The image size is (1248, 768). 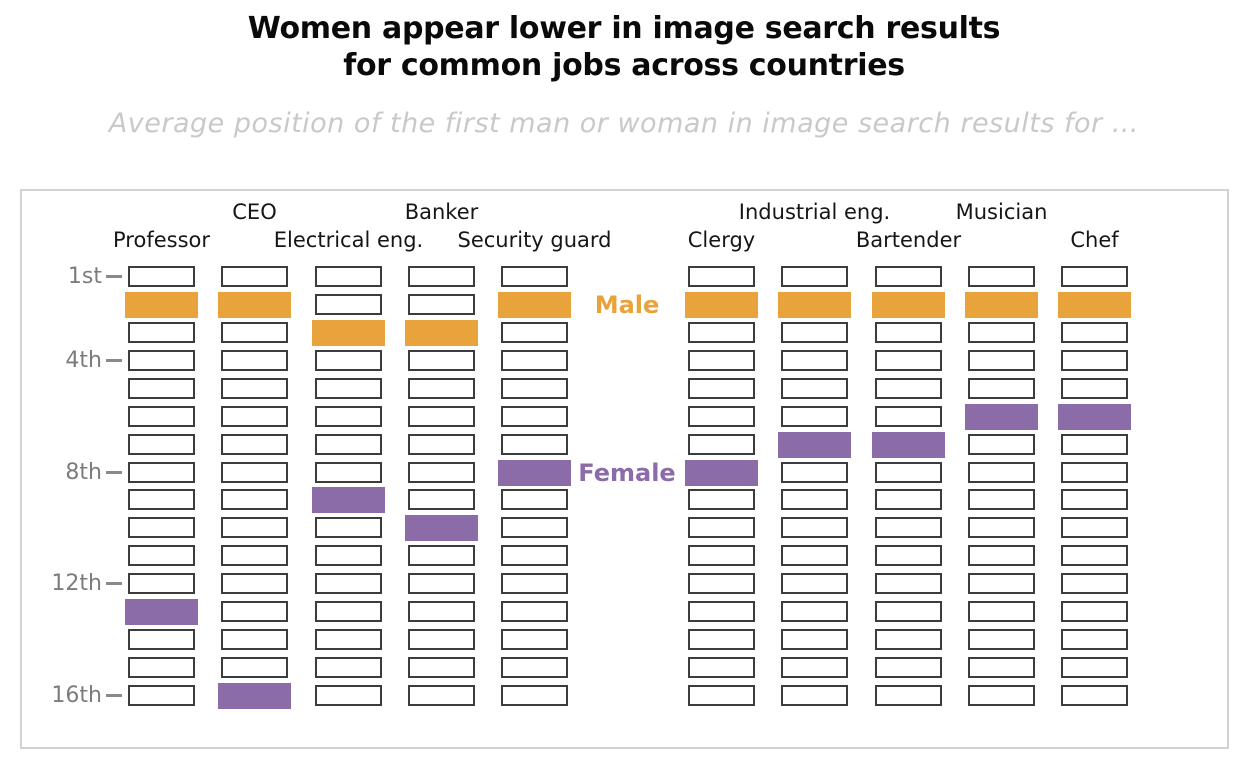 What do you see at coordinates (441, 212) in the screenshot?
I see `column-label-banker: Banker` at bounding box center [441, 212].